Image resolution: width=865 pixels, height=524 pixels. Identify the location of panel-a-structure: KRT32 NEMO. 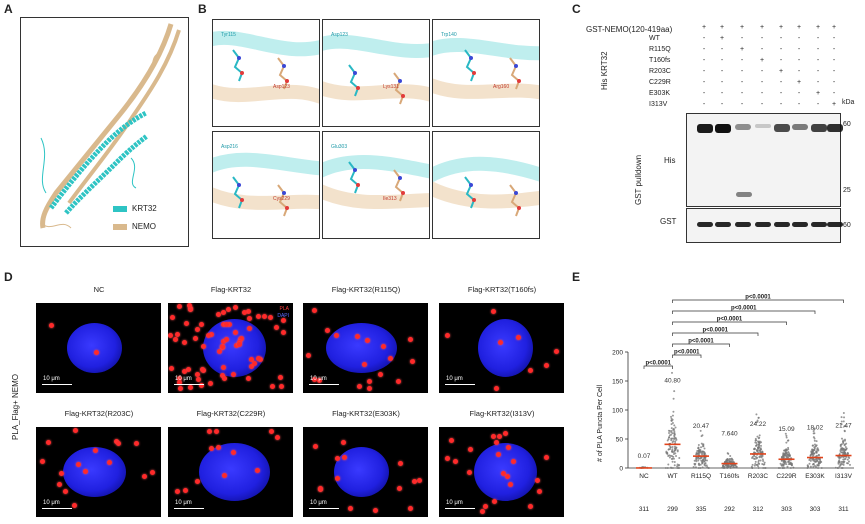
(104, 132).